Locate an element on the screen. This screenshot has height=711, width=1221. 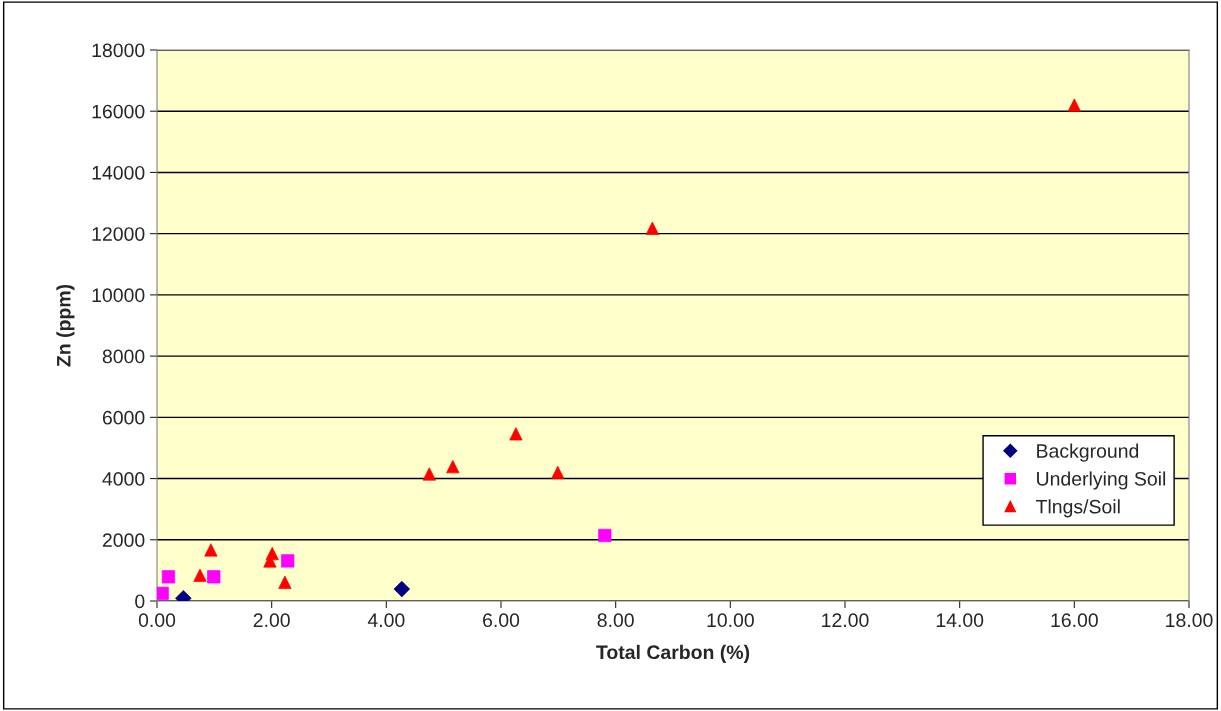
y-tick-label: 10000 is located at coordinates (118, 295).